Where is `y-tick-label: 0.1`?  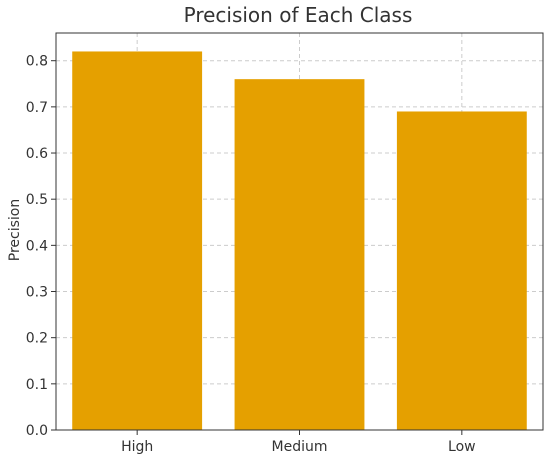 y-tick-label: 0.1 is located at coordinates (37, 385).